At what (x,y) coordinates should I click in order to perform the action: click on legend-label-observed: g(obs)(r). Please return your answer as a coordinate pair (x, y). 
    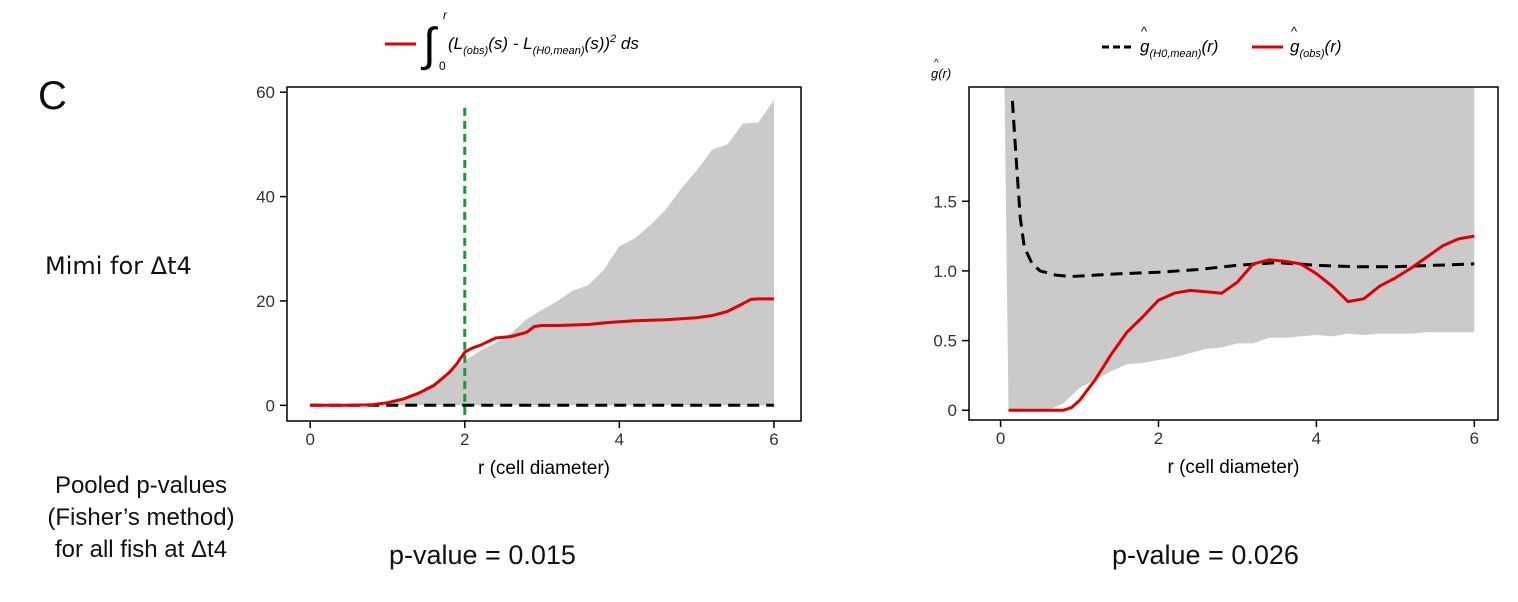
    Looking at the image, I should click on (1316, 48).